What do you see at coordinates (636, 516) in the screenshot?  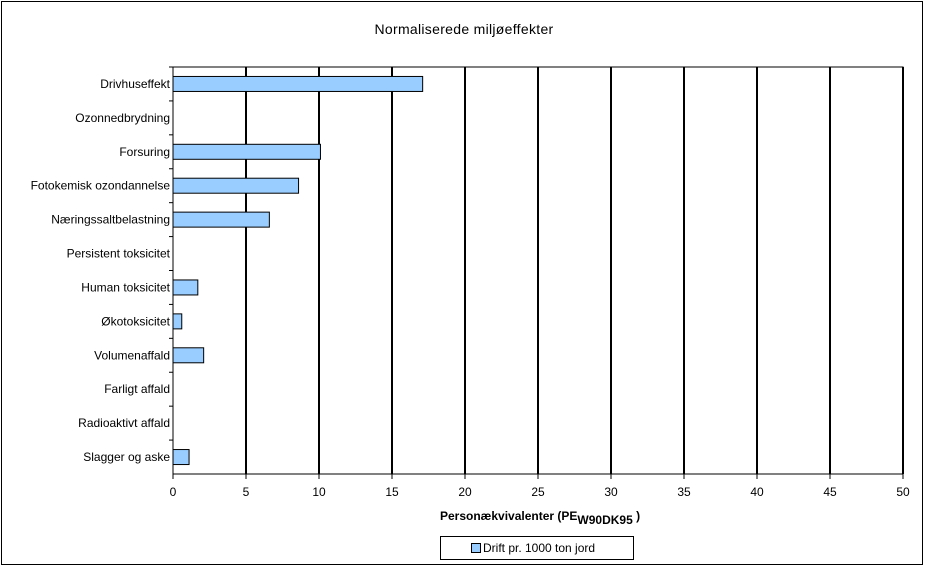 I see `x-axis-title-suffix: )` at bounding box center [636, 516].